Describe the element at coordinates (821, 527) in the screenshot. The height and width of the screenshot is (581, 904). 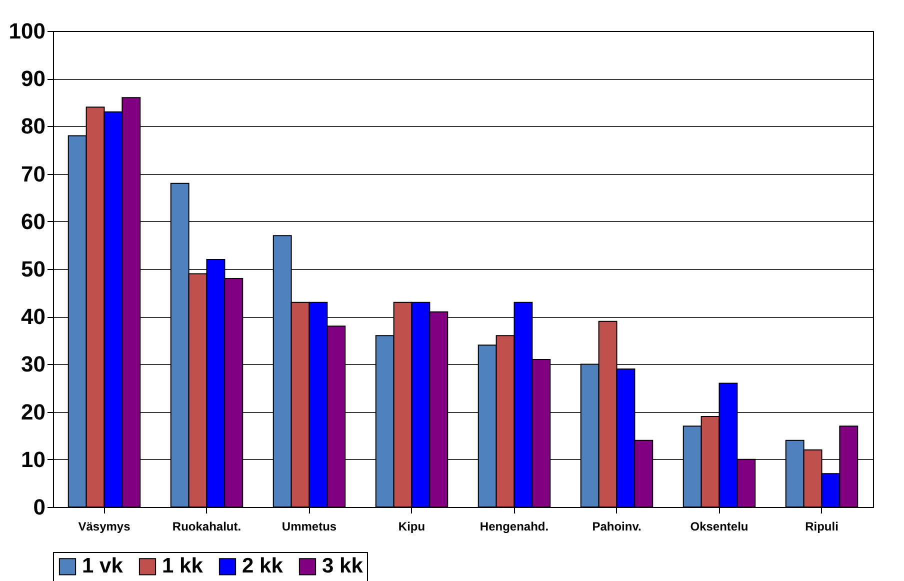
I see `x-tick-label: Ripuli` at that location.